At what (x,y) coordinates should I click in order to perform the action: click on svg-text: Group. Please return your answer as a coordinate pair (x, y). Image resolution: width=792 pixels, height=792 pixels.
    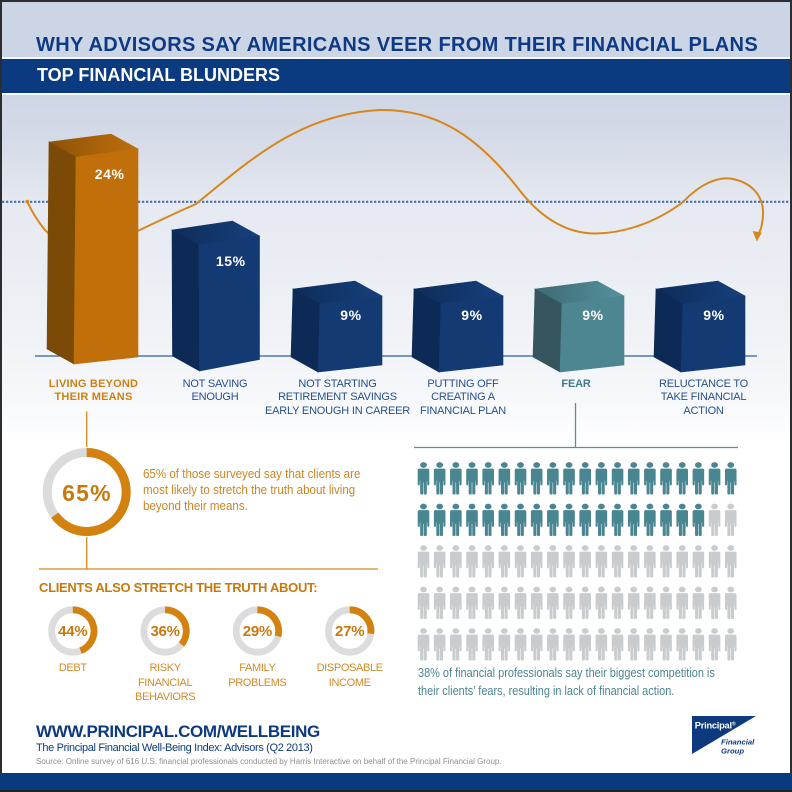
    Looking at the image, I should click on (732, 750).